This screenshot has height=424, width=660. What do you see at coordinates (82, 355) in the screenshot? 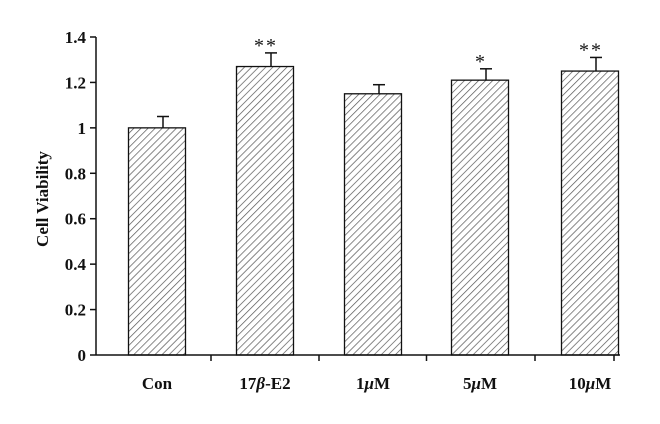
I see `y-tick-label: 0` at bounding box center [82, 355].